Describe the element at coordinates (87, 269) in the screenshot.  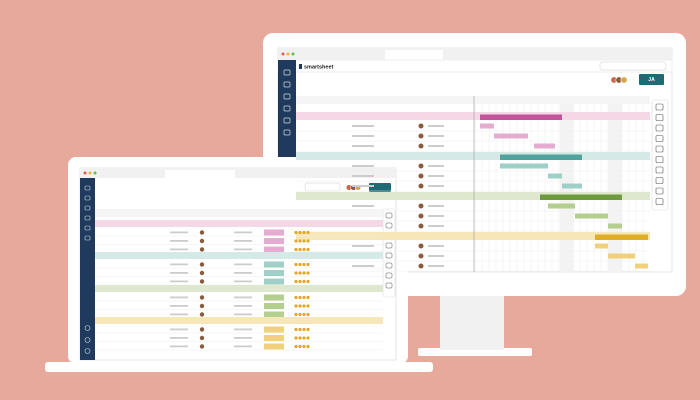
I see `laptop-sidebar` at that location.